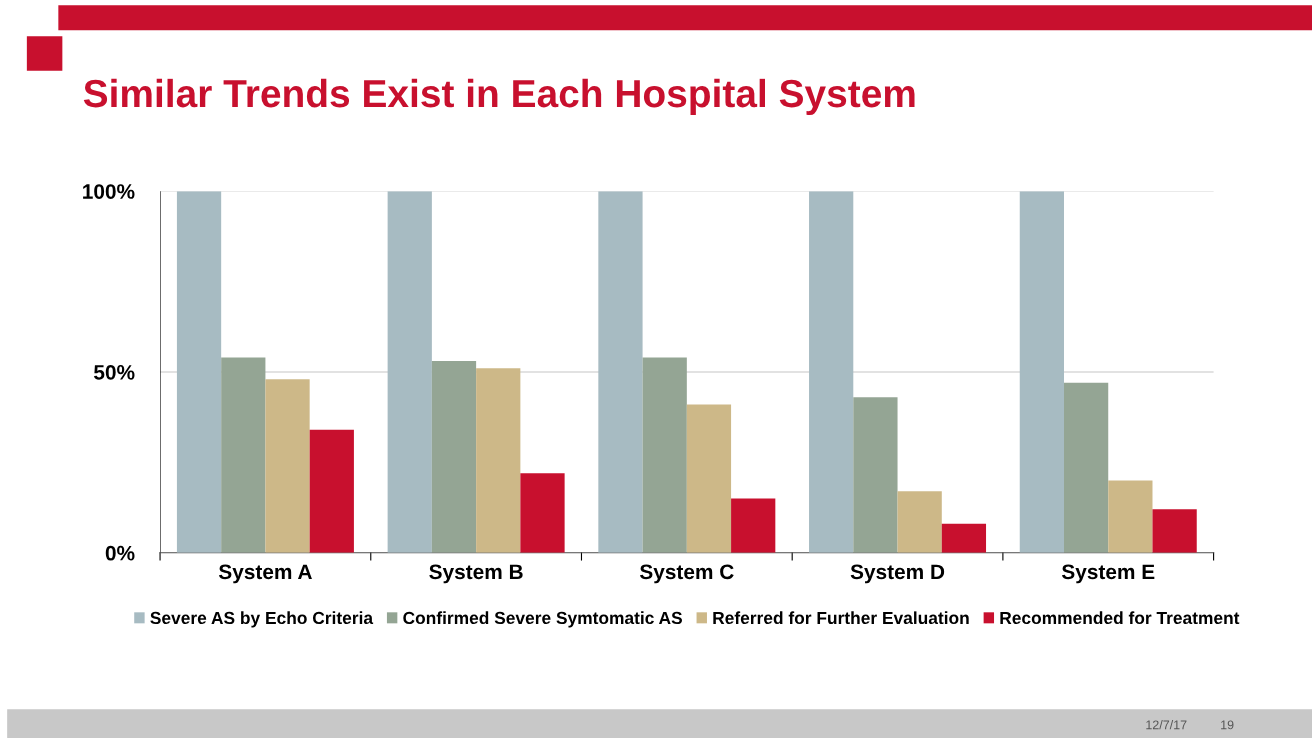  Describe the element at coordinates (1120, 618) in the screenshot. I see `legend-label: Recommended for Treatment` at that location.